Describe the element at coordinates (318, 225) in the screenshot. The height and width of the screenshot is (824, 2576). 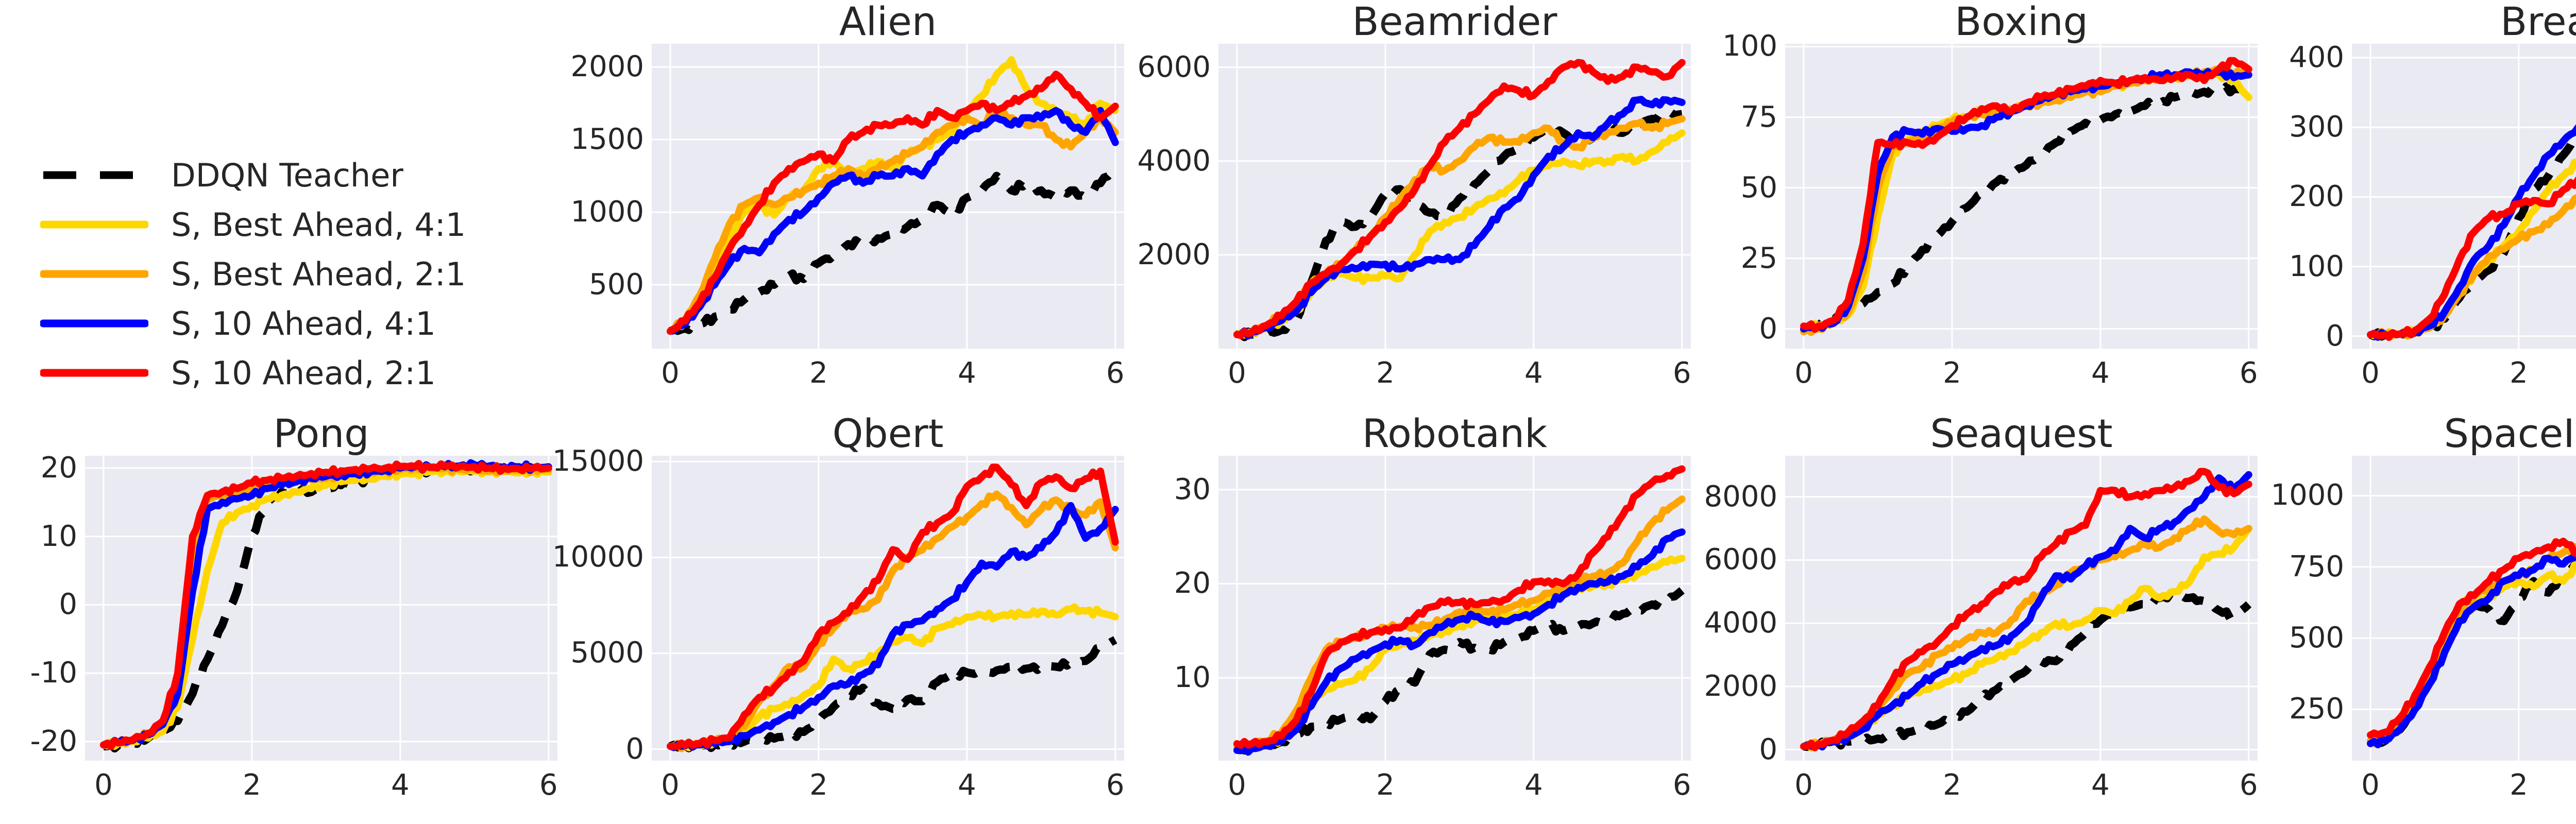
I see `legend-item-label: S, Best Ahead, 4:1` at that location.